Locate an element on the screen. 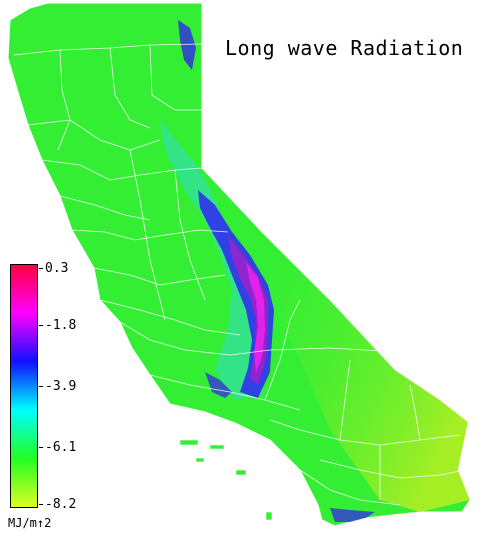 This screenshot has height=550, width=500. legend-units: MJ/m↑2 is located at coordinates (30, 523).